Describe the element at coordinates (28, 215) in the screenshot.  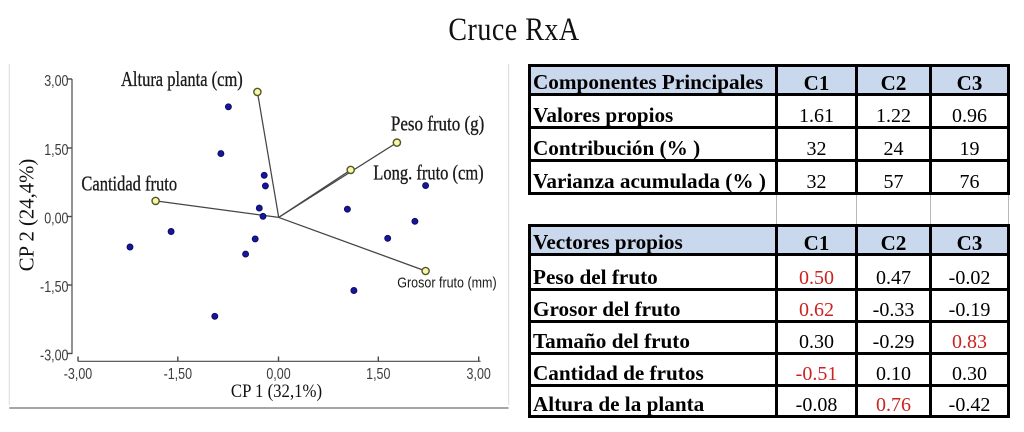
I see `svg-text: CP 2 (24,4%)` at that location.